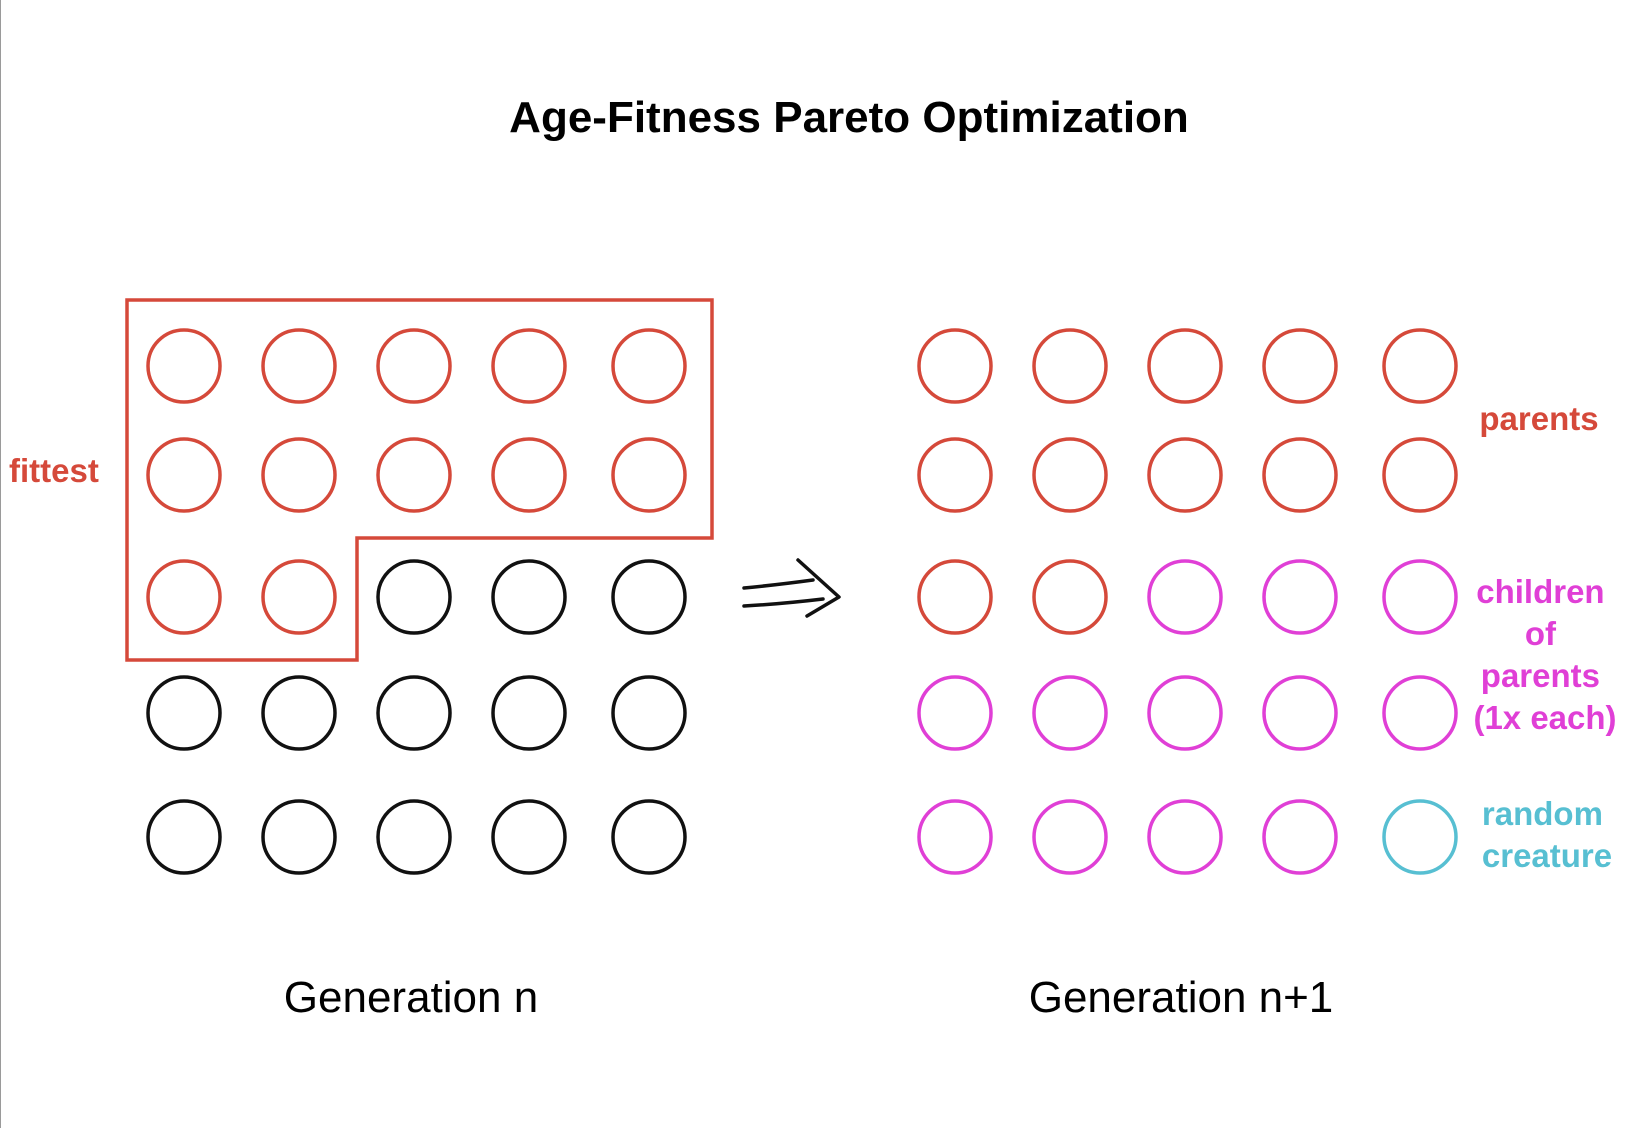 The width and height of the screenshot is (1640, 1128). Describe the element at coordinates (1185, 597) in the screenshot. I see `gen-n1-creature-children-r3c3` at that location.